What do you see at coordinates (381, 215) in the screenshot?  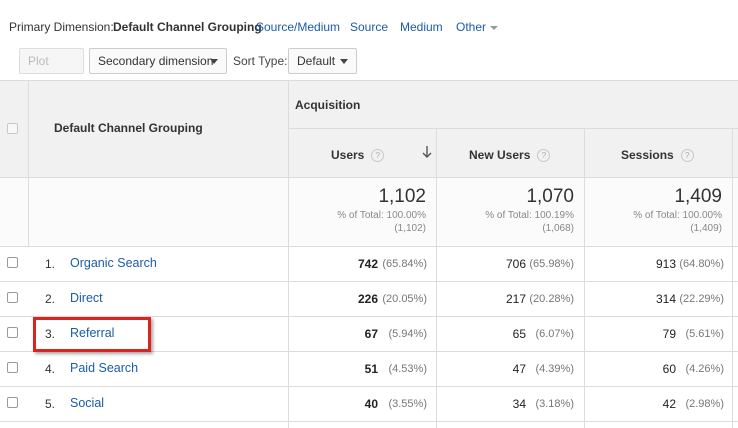 I see `users-total-pct: % of Total: 100.00%` at bounding box center [381, 215].